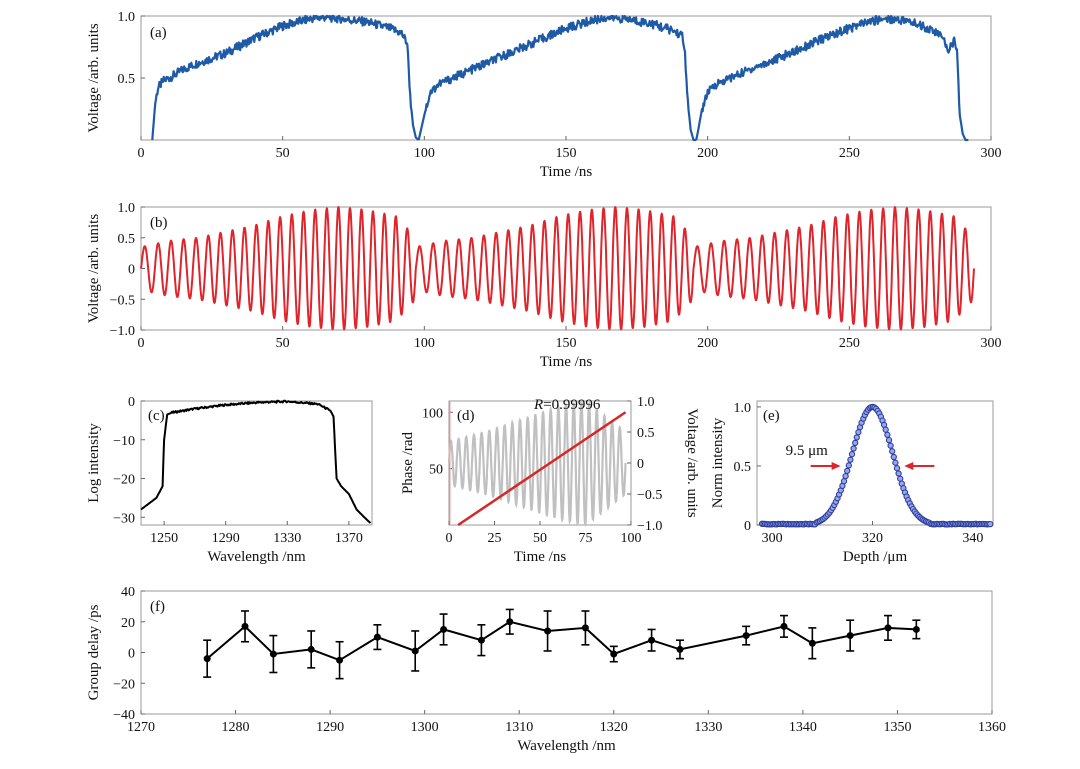 This screenshot has height=769, width=1080. Describe the element at coordinates (466, 416) in the screenshot. I see `panel-tag: (d)` at that location.